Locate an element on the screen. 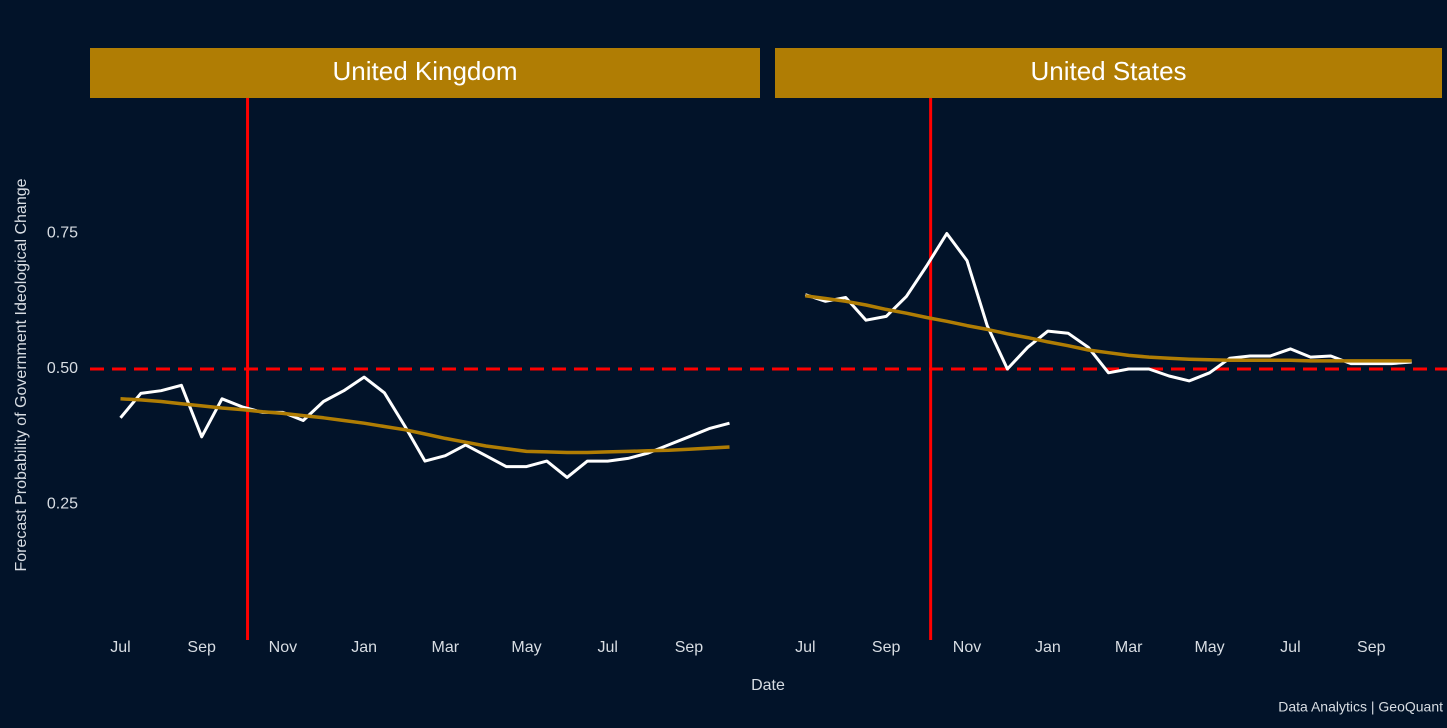 This screenshot has height=728, width=1447. facet-title: United States is located at coordinates (1108, 71).